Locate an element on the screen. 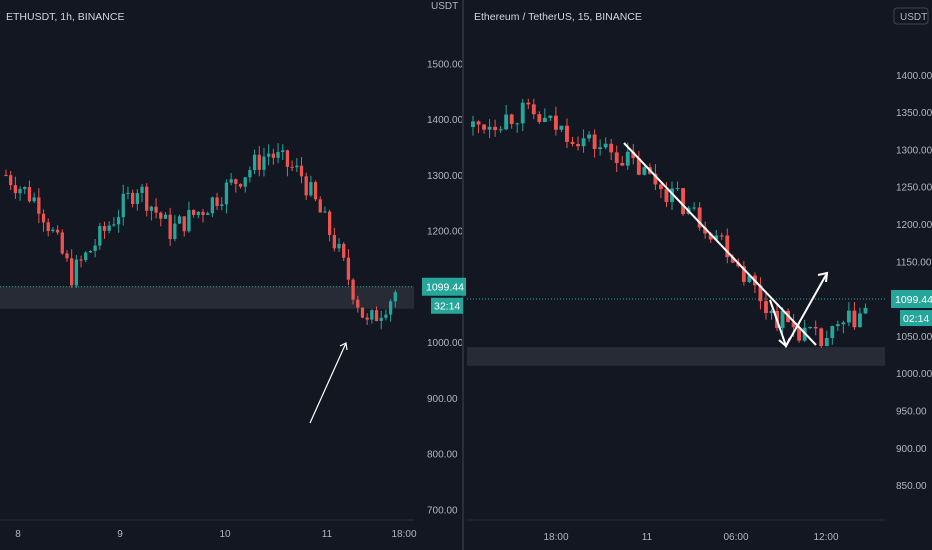 Image resolution: width=932 pixels, height=550 pixels. left-axis-unit: USDT is located at coordinates (444, 6).